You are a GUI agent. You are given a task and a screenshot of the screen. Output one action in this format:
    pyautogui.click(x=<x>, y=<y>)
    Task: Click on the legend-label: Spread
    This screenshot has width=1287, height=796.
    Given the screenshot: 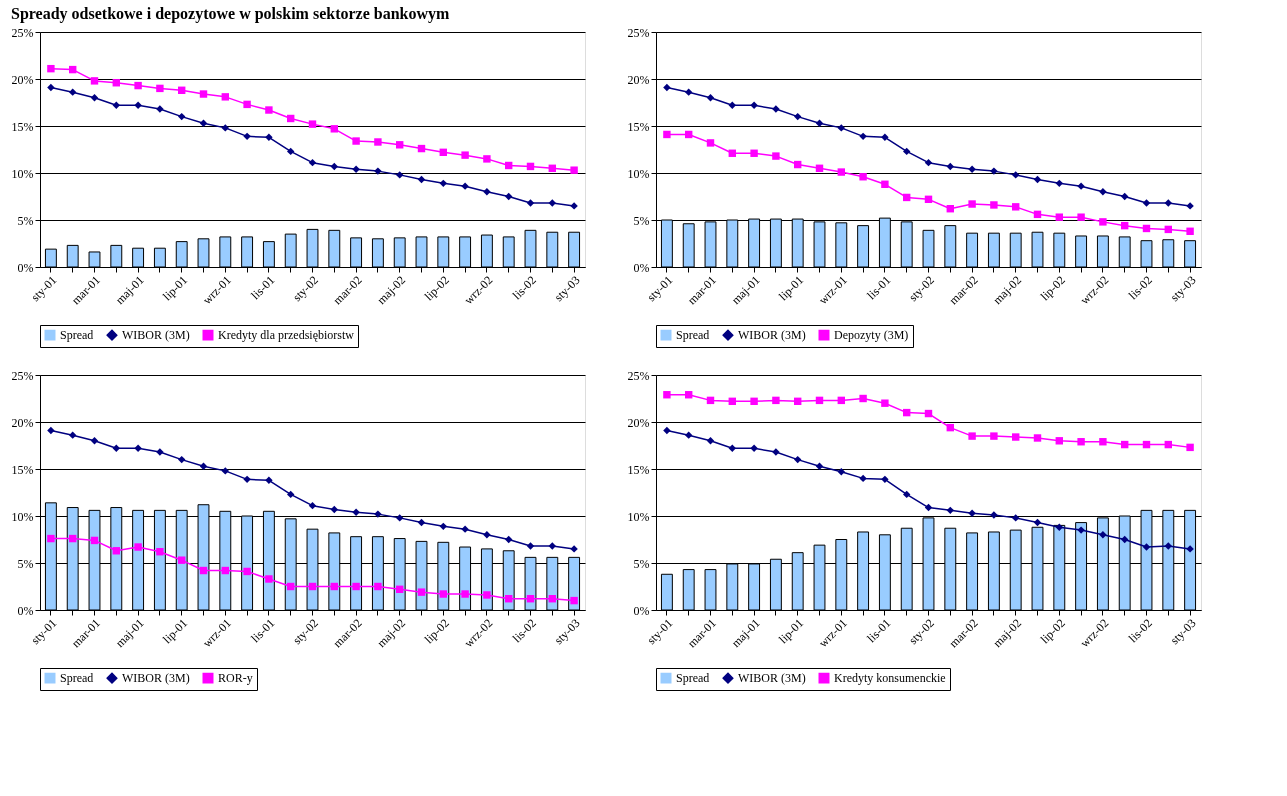 What is the action you would take?
    pyautogui.click(x=693, y=335)
    